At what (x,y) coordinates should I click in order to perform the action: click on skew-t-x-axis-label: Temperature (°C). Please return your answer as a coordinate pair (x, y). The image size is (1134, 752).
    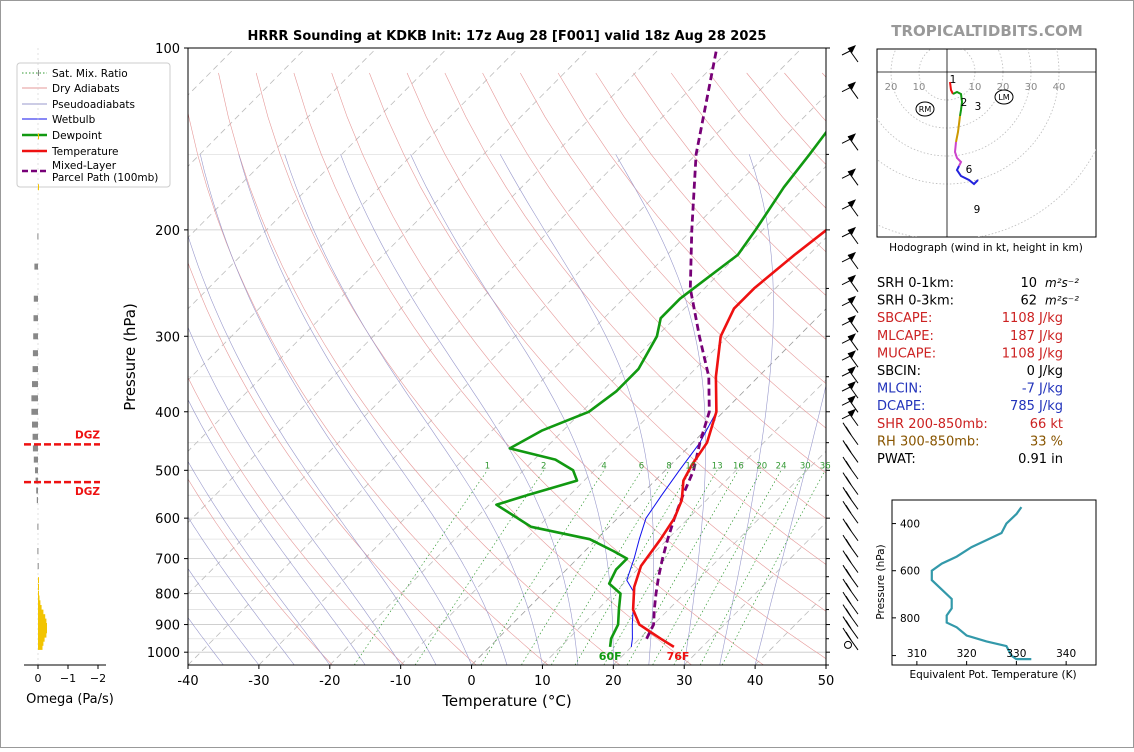
    Looking at the image, I should click on (506, 701).